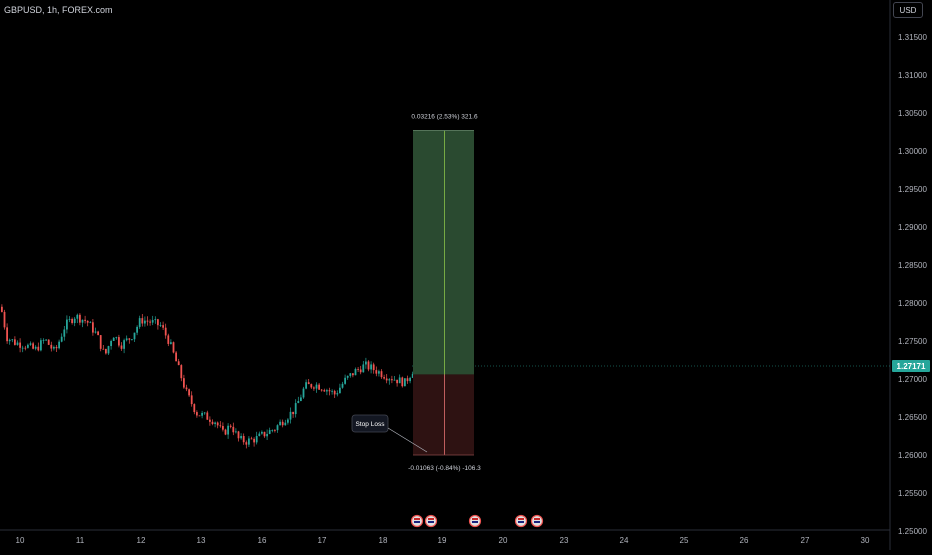  Describe the element at coordinates (912, 455) in the screenshot. I see `price-tick-label: 1.26000` at that location.